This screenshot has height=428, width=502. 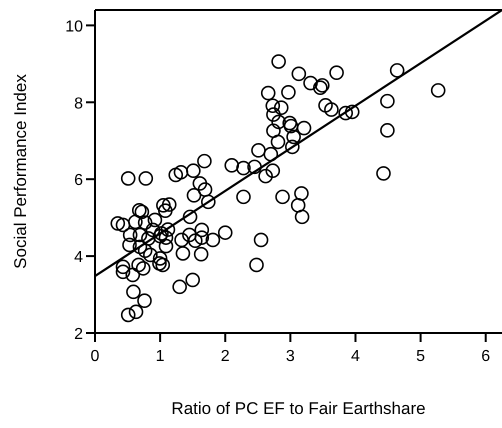 I want to click on y-tick-label: 6, so click(x=79, y=181).